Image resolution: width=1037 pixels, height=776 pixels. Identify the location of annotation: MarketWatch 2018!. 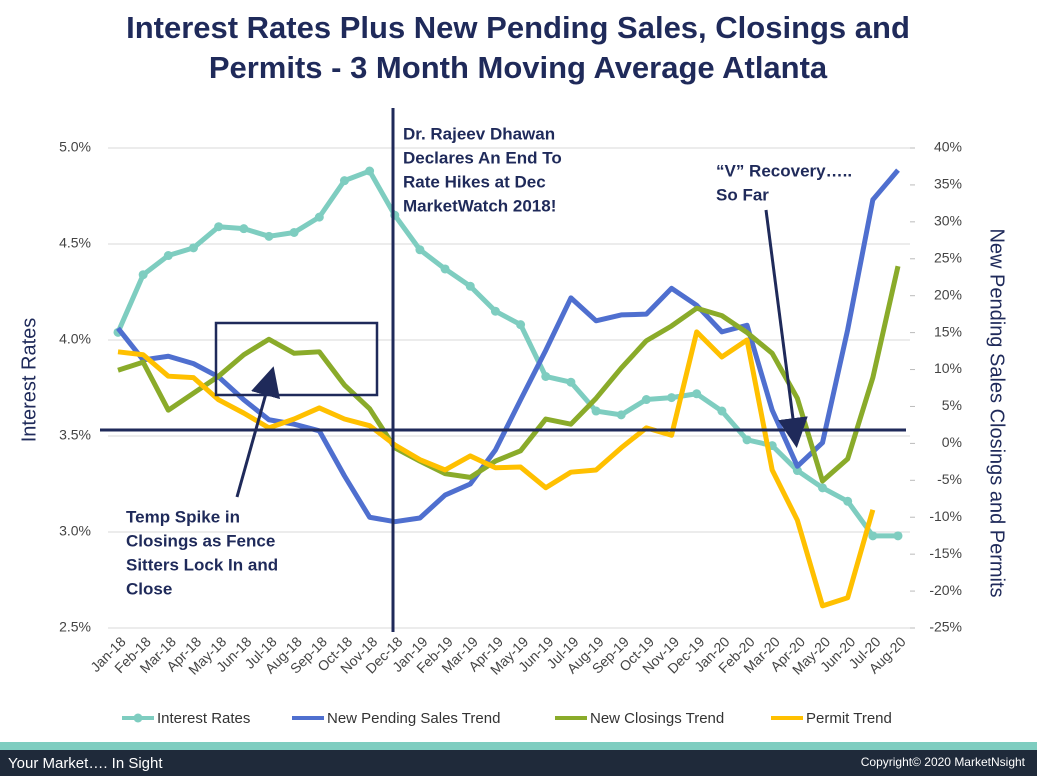
(479, 205).